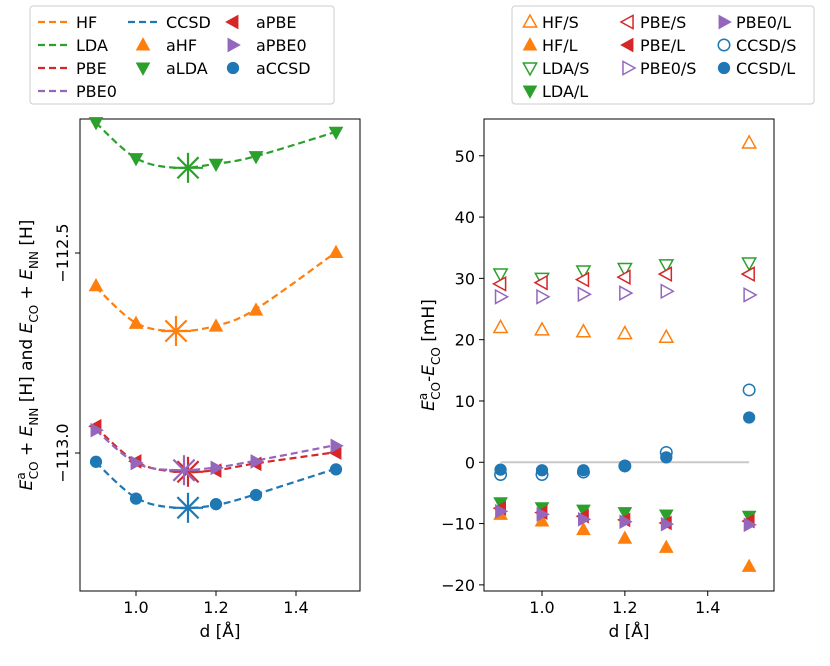 The width and height of the screenshot is (830, 666). What do you see at coordinates (626, 22) in the screenshot?
I see `legend-marker-pbe-s` at bounding box center [626, 22].